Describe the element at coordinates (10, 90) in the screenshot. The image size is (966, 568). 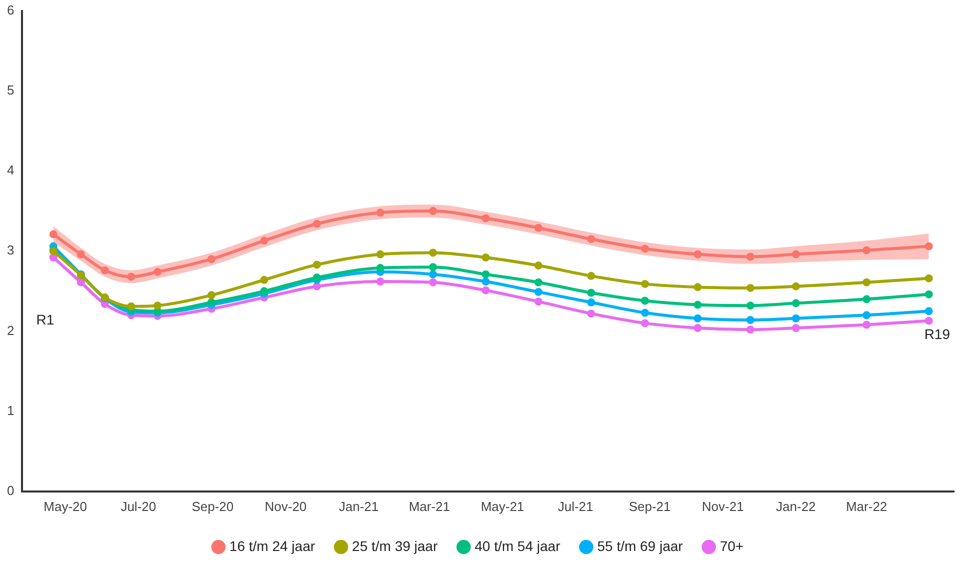
I see `y-tick-label: 5` at that location.